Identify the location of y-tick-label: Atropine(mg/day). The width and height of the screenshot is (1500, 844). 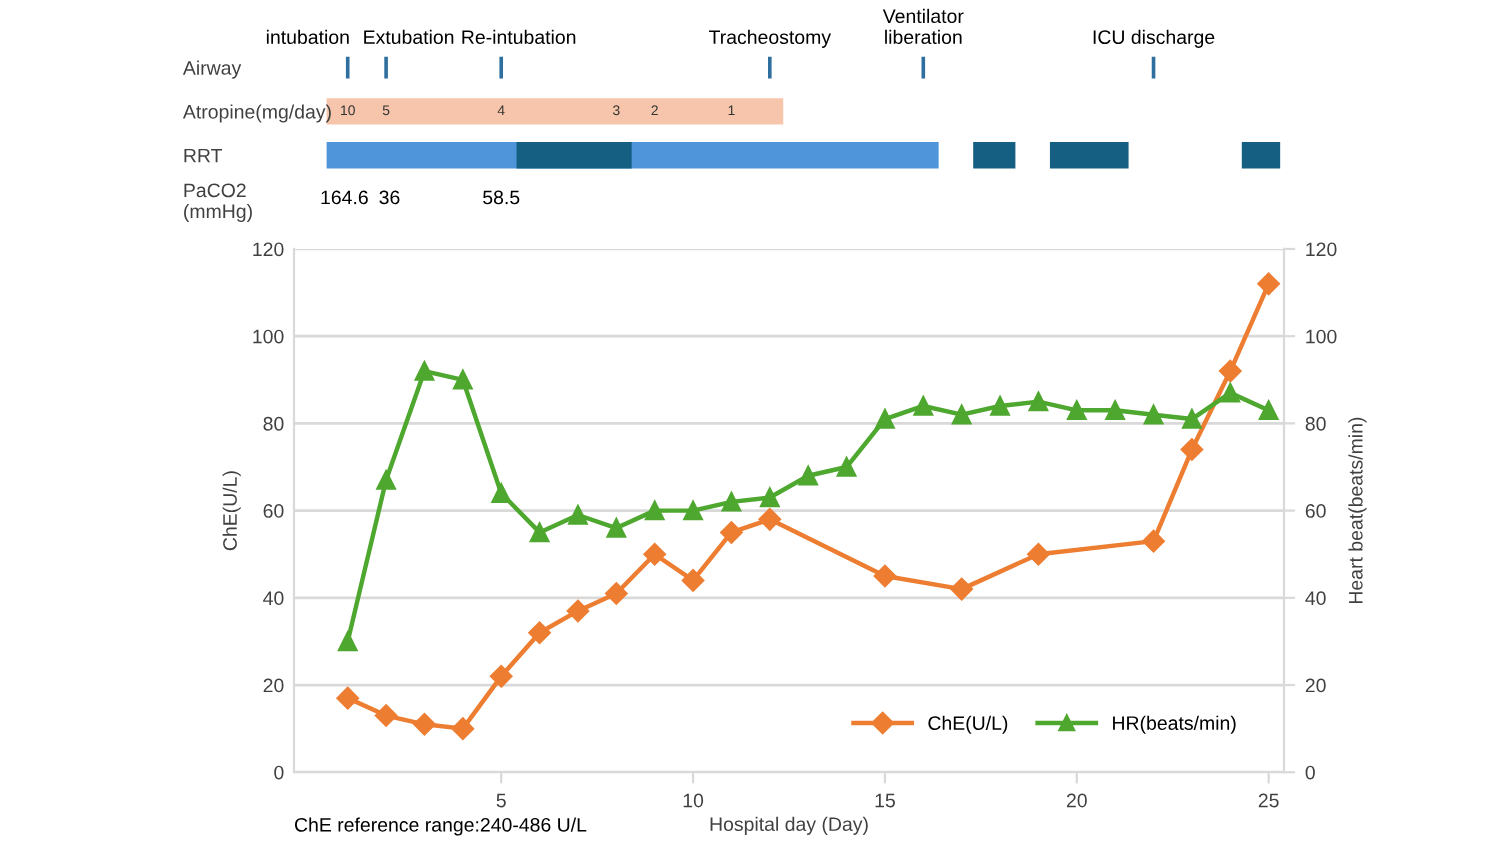
(256, 113).